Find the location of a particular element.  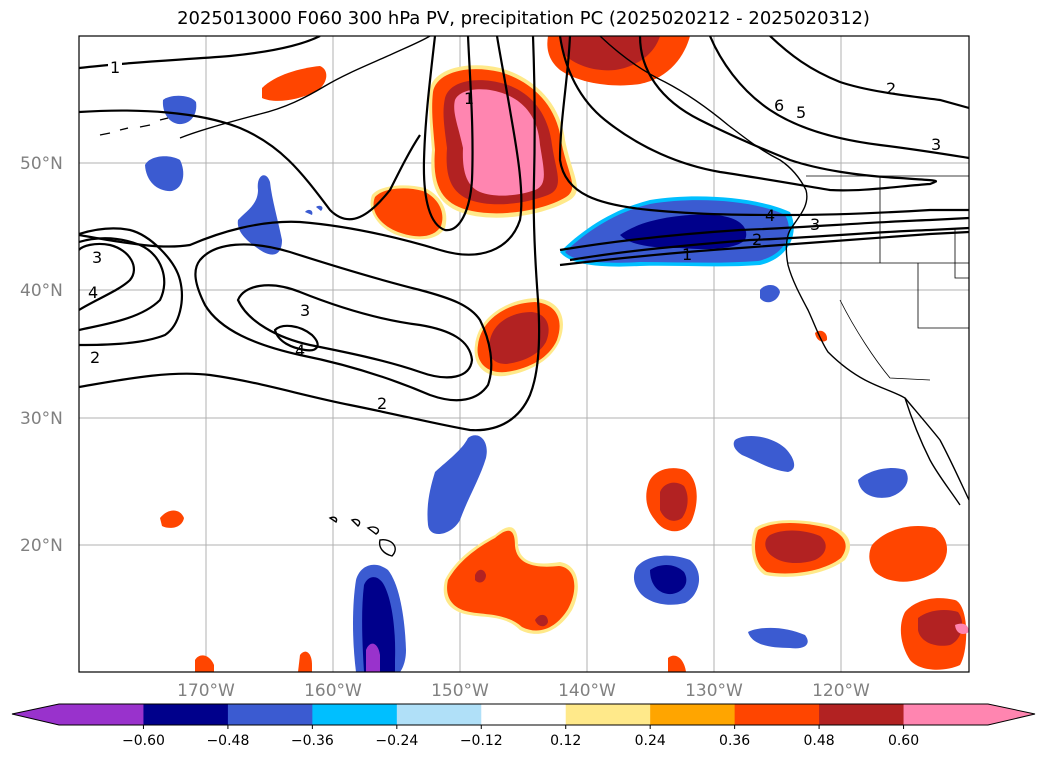

contour-3-inner is located at coordinates (355, 331).